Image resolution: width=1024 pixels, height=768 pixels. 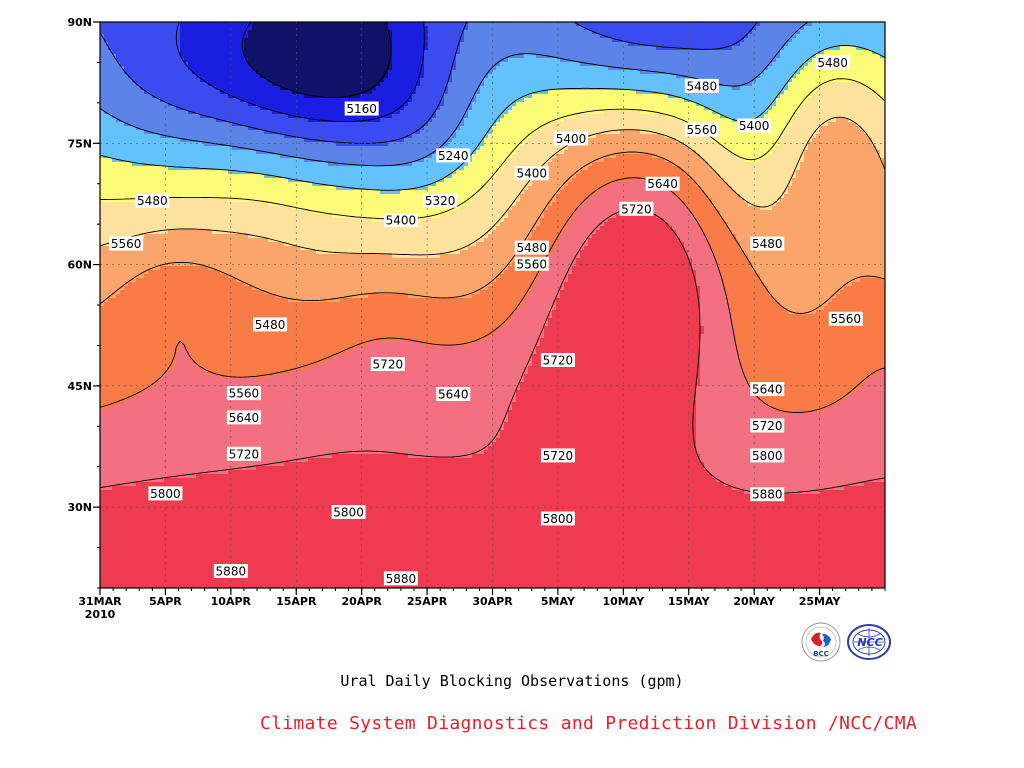 What do you see at coordinates (492, 601) in the screenshot?
I see `x-tick-label: 30APR` at bounding box center [492, 601].